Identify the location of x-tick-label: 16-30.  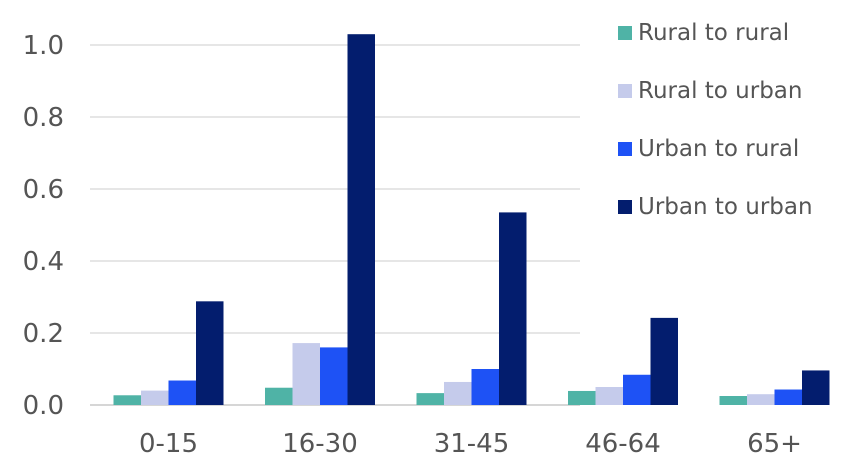
(320, 444).